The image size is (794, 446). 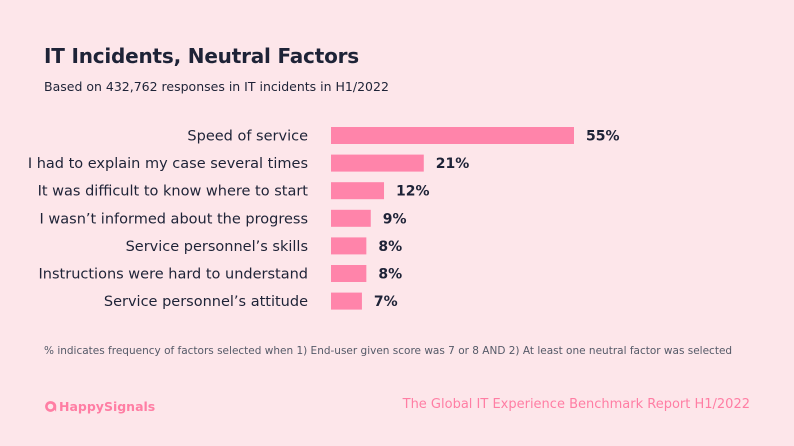 What do you see at coordinates (168, 164) in the screenshot?
I see `category-label: I had to explain my case several times` at bounding box center [168, 164].